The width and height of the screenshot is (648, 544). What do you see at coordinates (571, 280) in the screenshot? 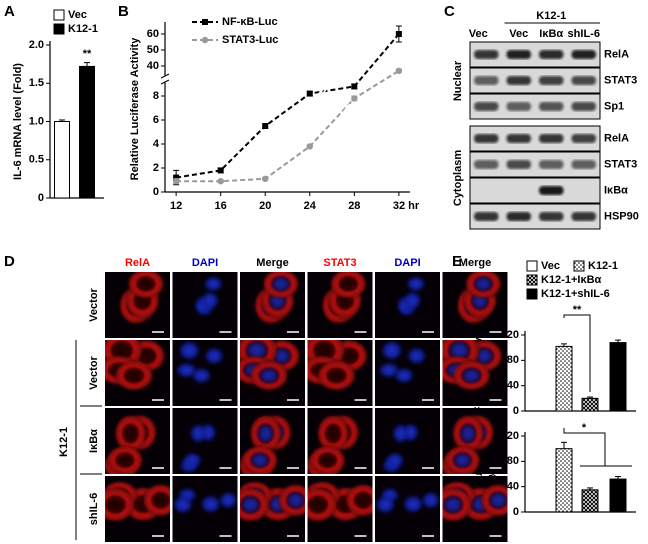
I see `legend-label: K12-1+IκBα` at bounding box center [571, 280].